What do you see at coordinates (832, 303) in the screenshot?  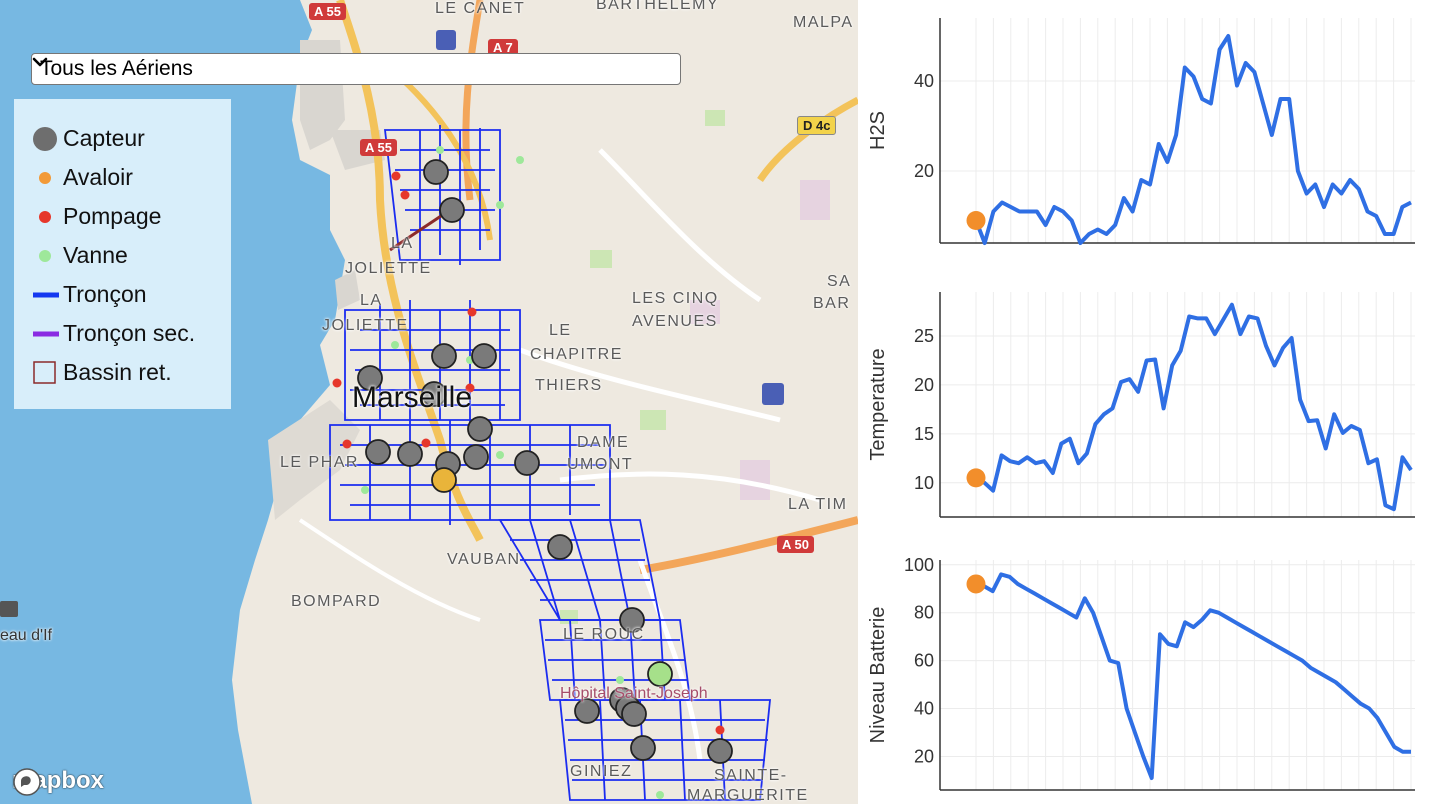 I see `place-label: BAR` at bounding box center [832, 303].